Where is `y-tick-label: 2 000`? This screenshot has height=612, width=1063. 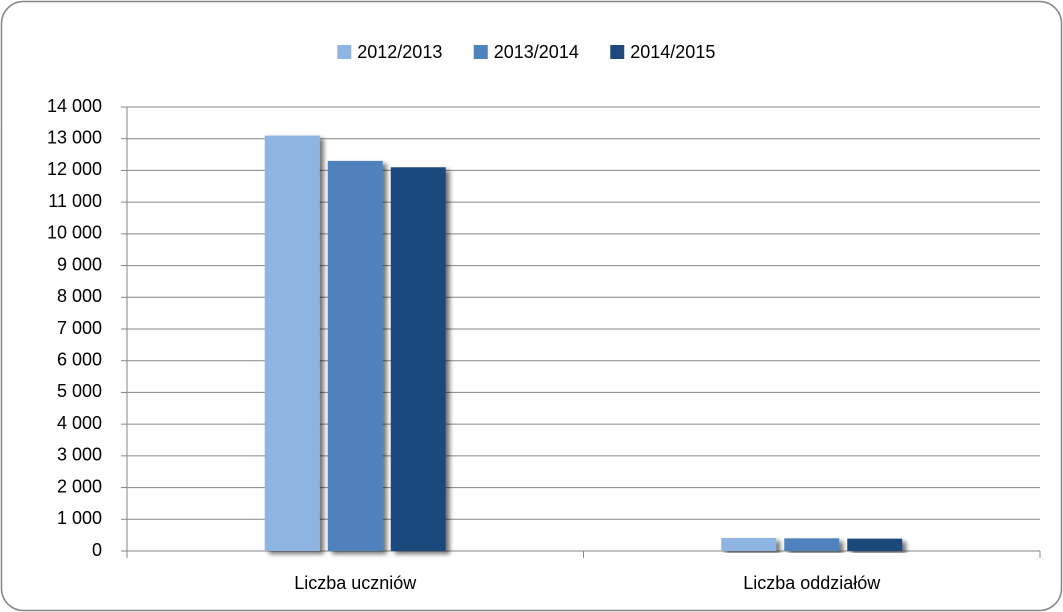 y-tick-label: 2 000 is located at coordinates (79, 486).